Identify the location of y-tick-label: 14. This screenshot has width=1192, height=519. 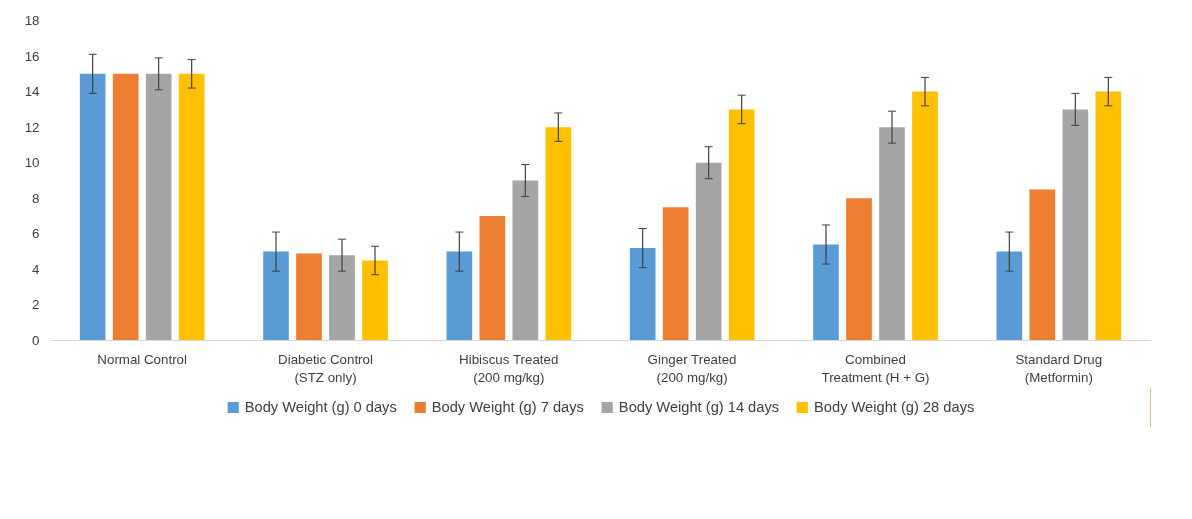
(32, 92).